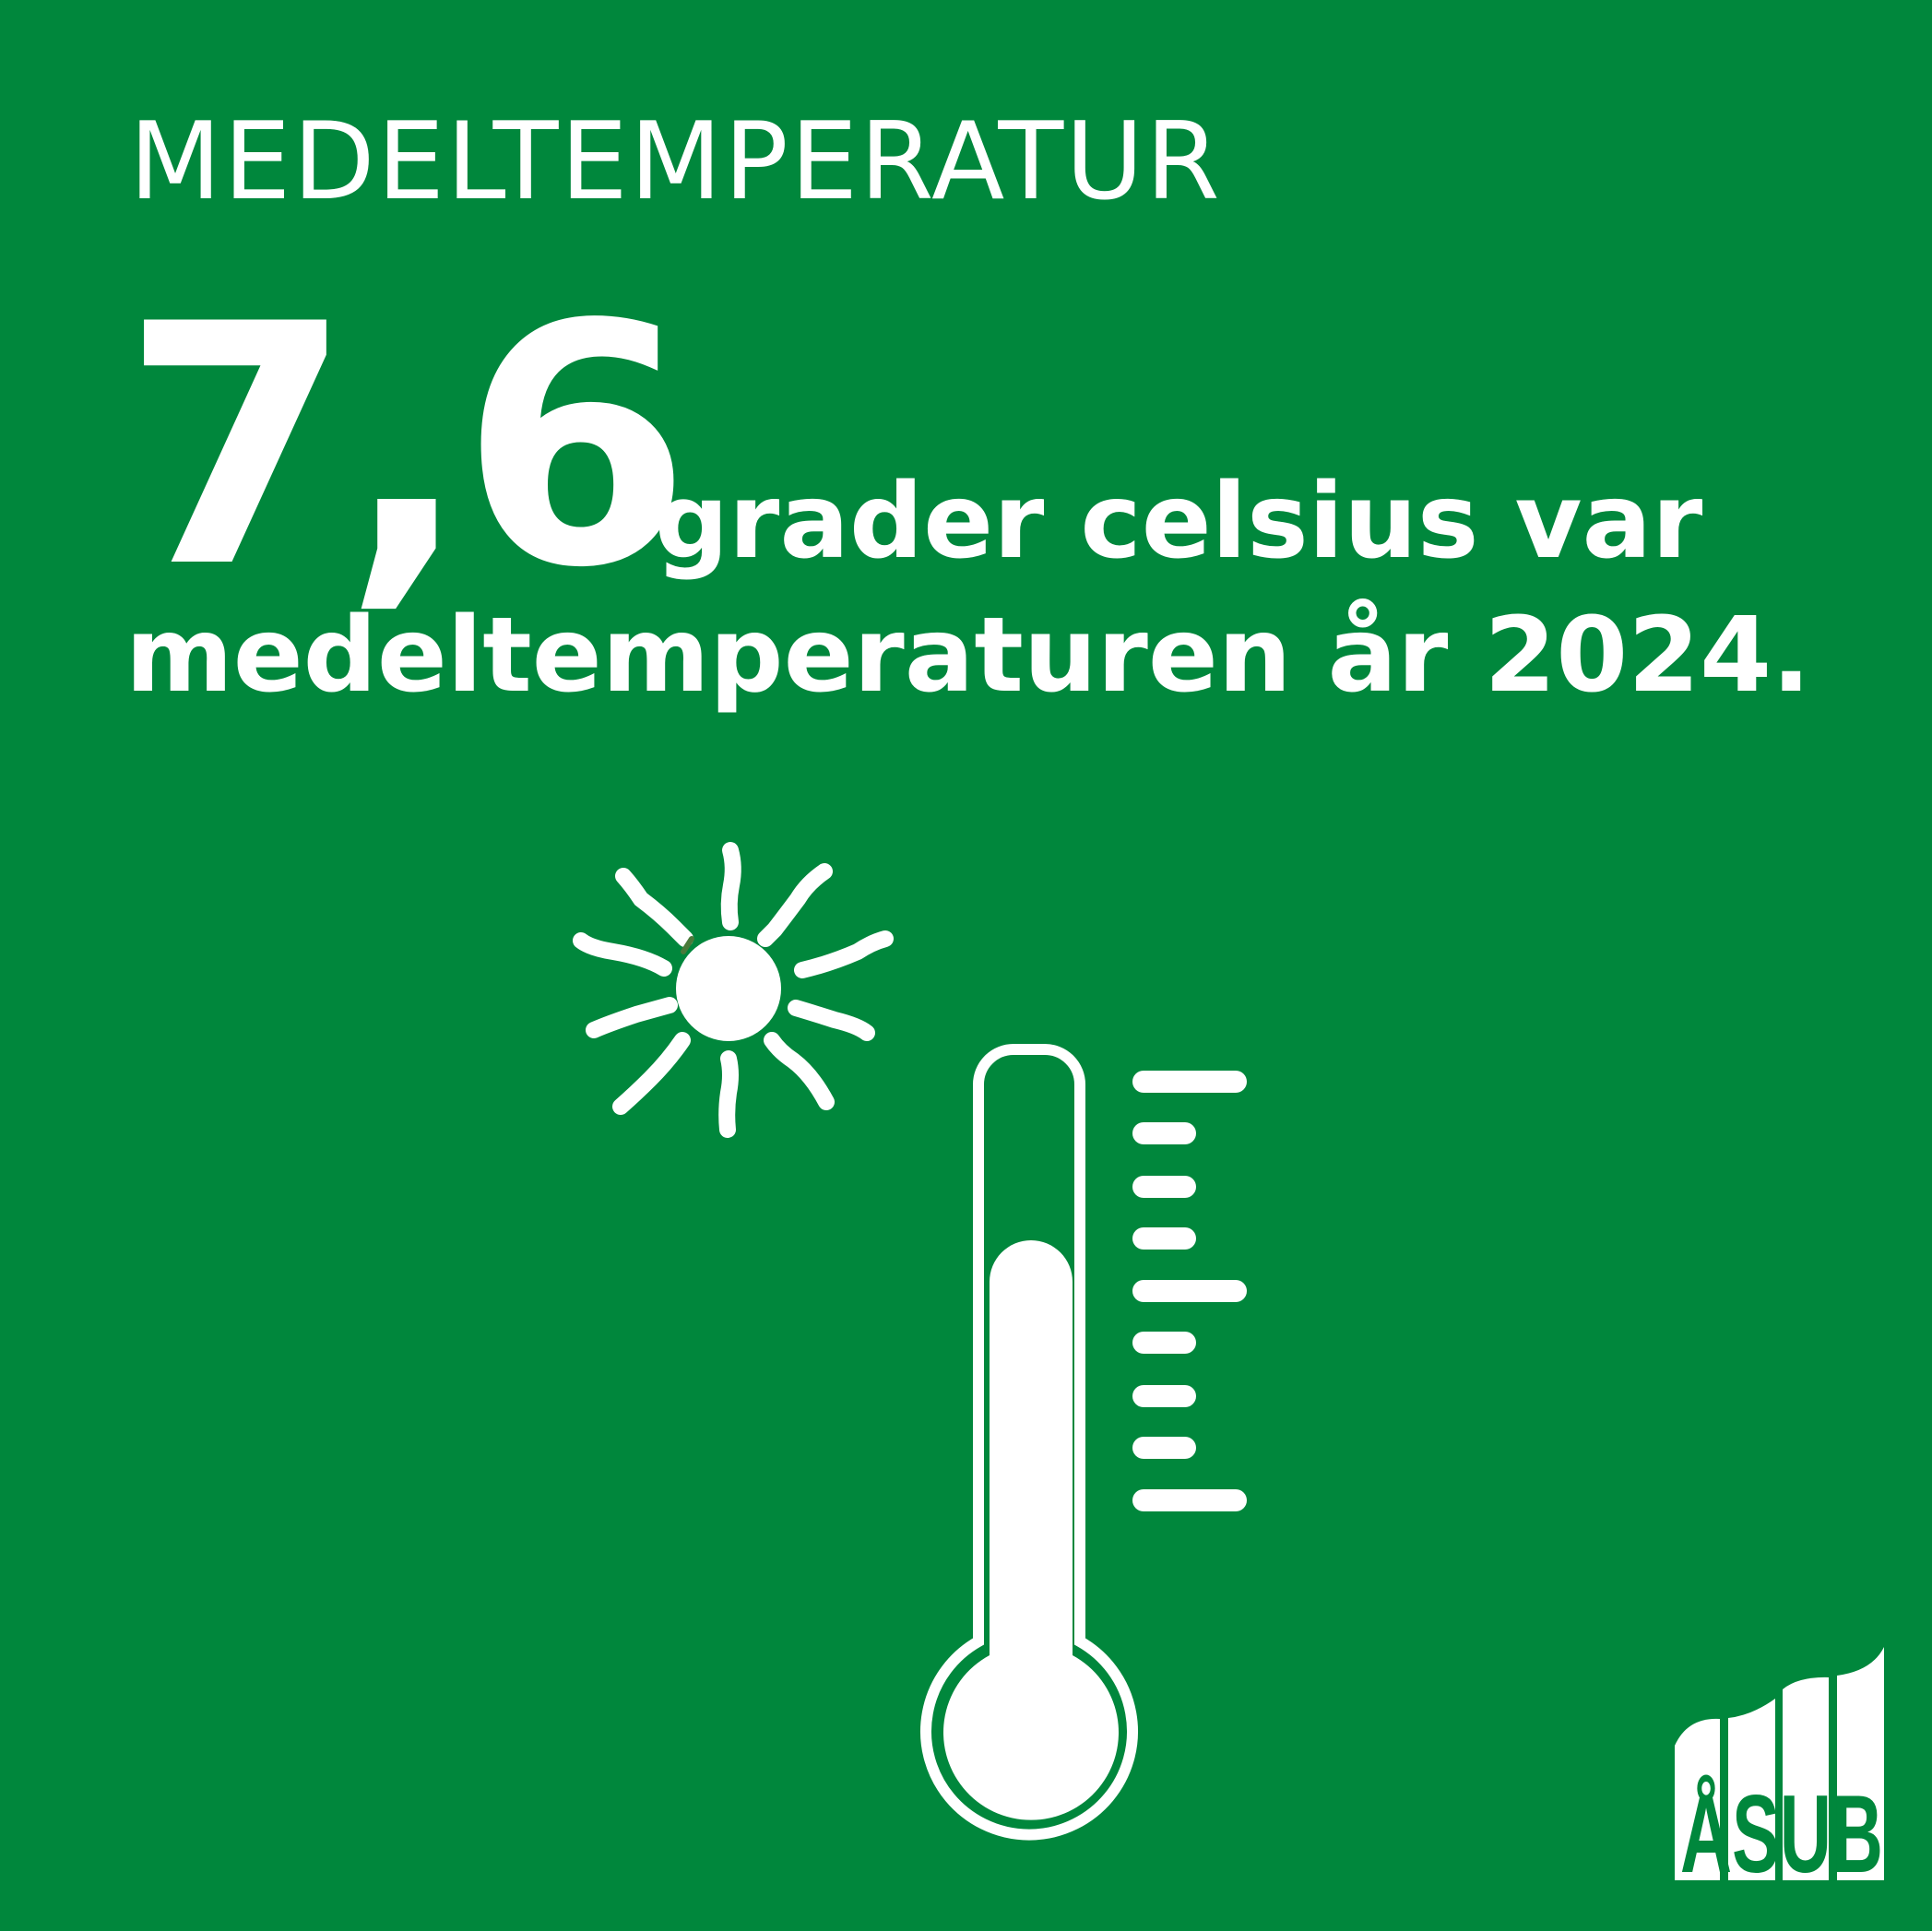 This screenshot has width=1932, height=1931. What do you see at coordinates (968, 656) in the screenshot?
I see `sentence-line-2: medeltemperaturen år 2024.` at bounding box center [968, 656].